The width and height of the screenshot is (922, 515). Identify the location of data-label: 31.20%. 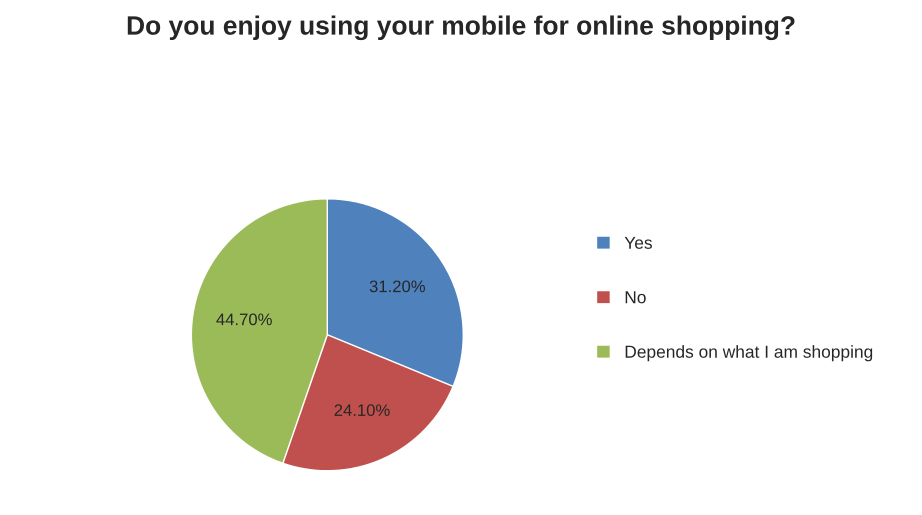
(397, 286).